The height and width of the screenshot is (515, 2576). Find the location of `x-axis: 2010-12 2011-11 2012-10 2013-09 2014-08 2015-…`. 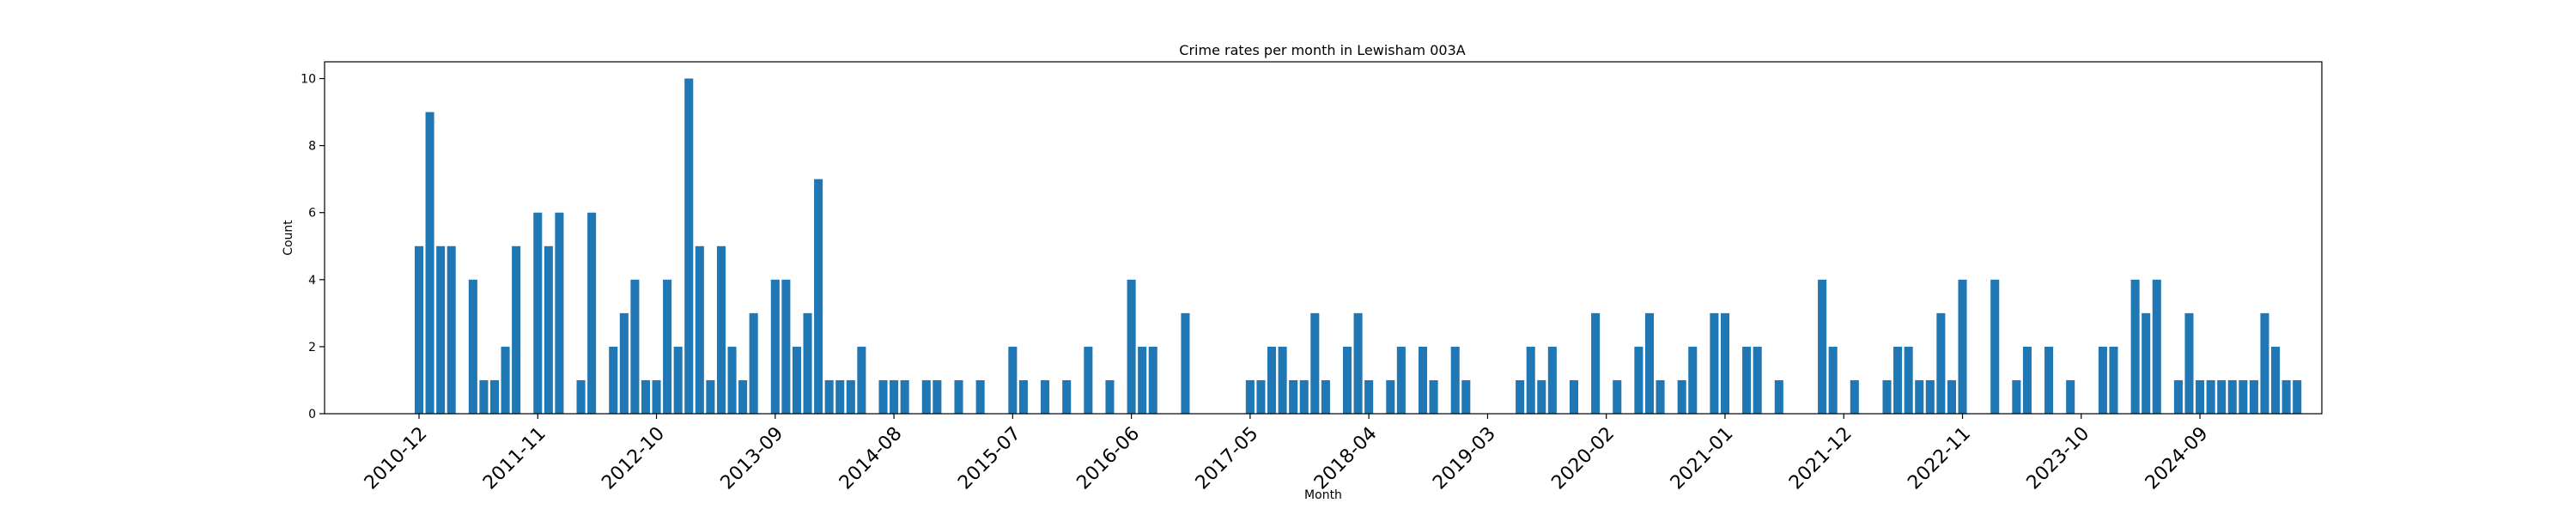

x-axis: 2010-12 2011-11 2012-10 2013-09 2014-08 2015-… is located at coordinates (1287, 454).